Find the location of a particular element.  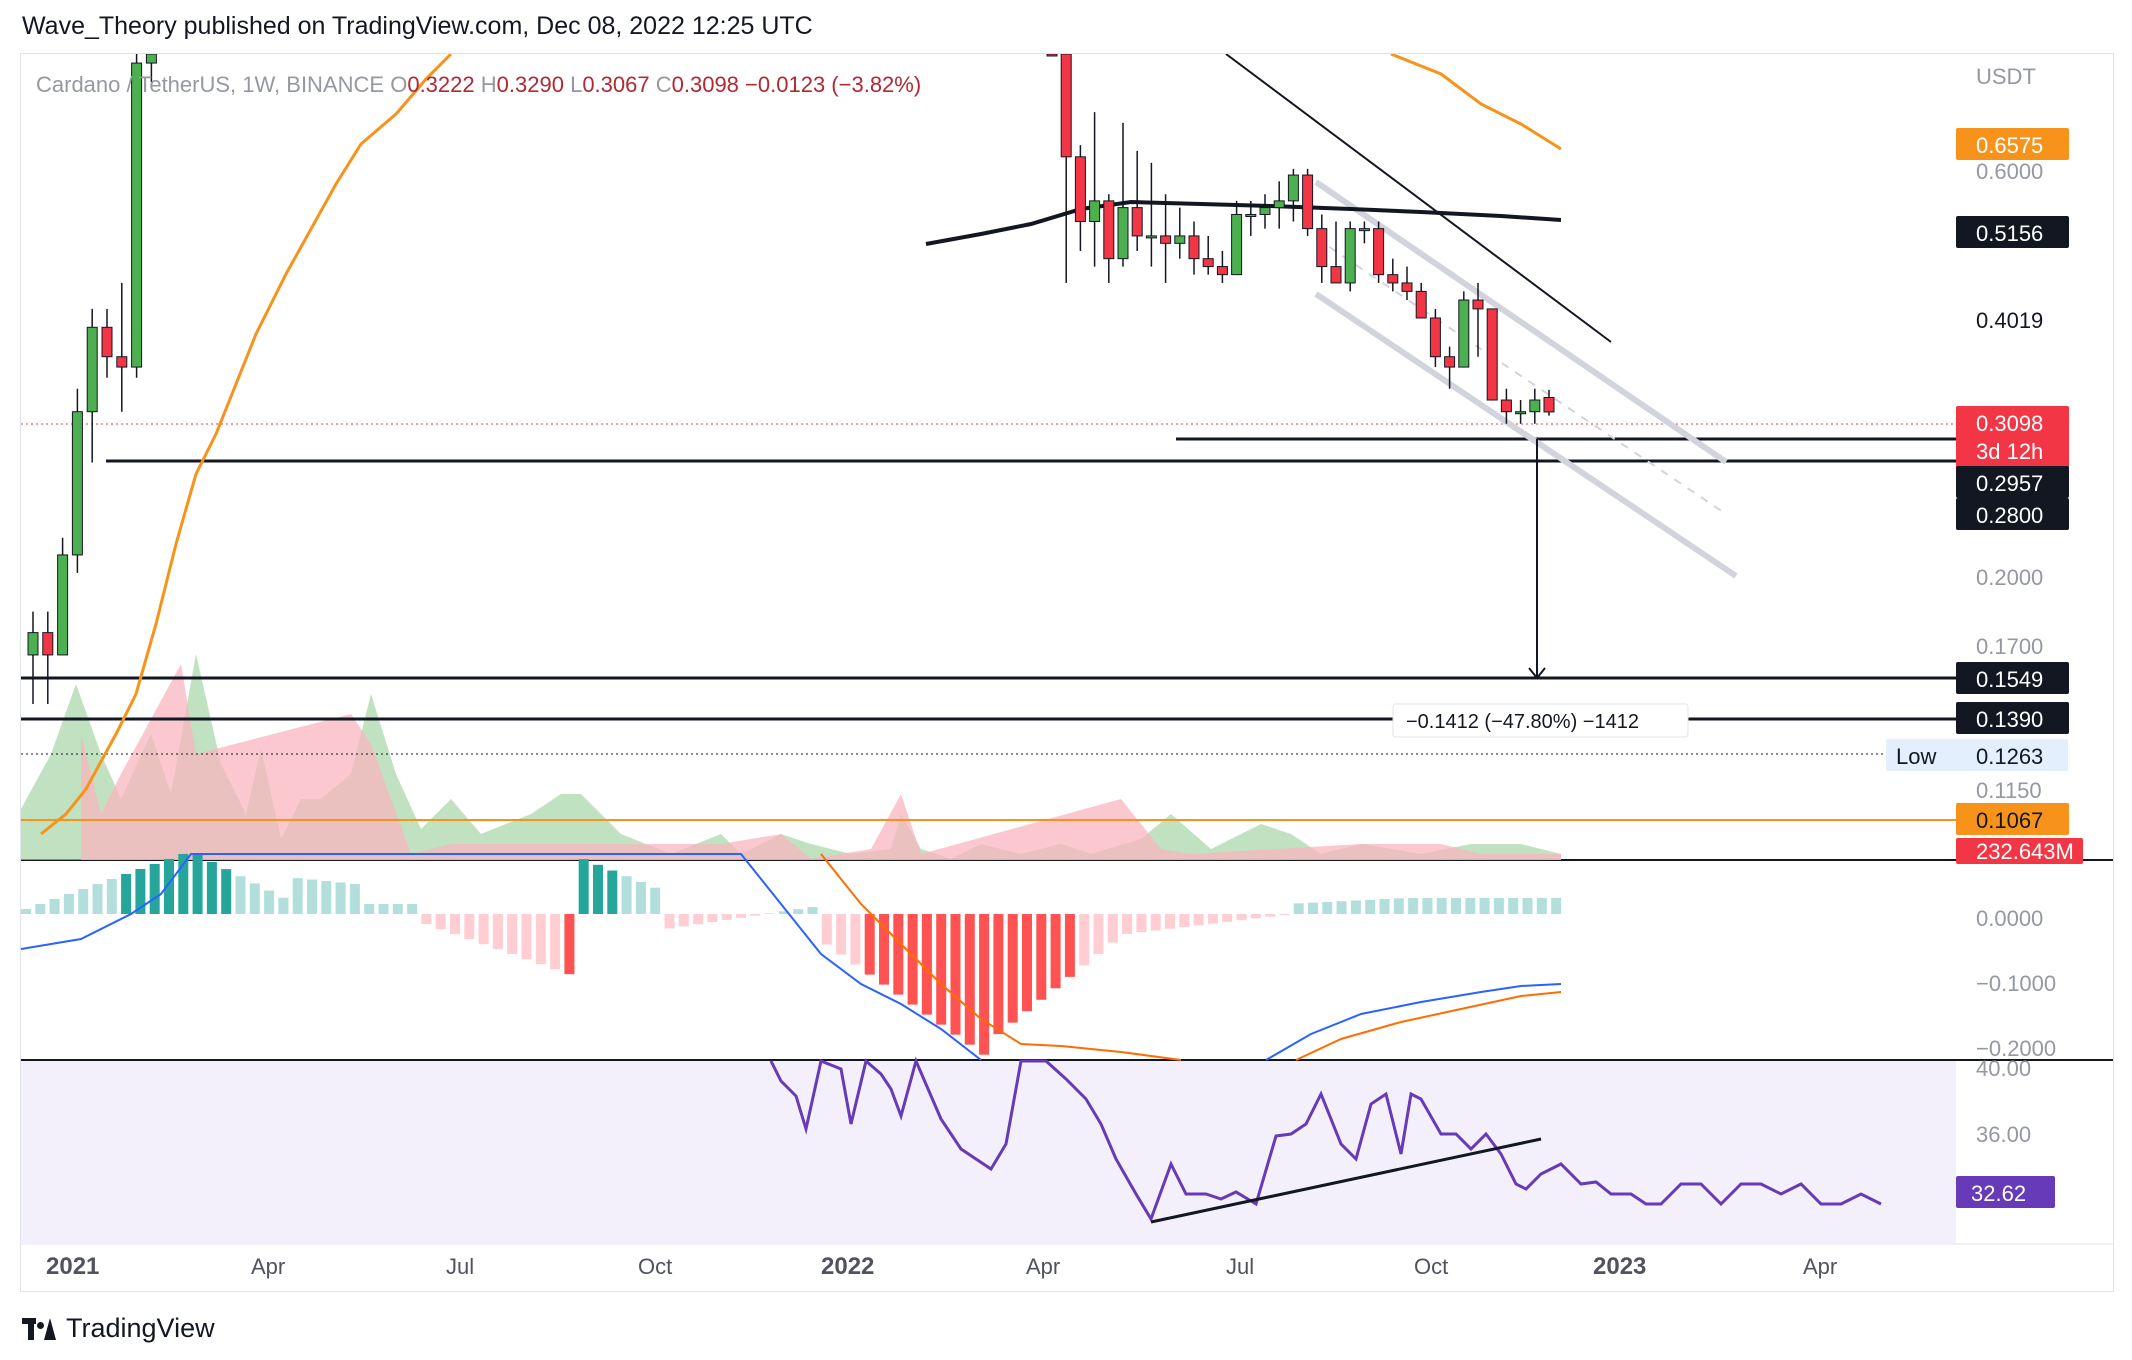

axis-tick-0: 0.6000 is located at coordinates (2009, 171).